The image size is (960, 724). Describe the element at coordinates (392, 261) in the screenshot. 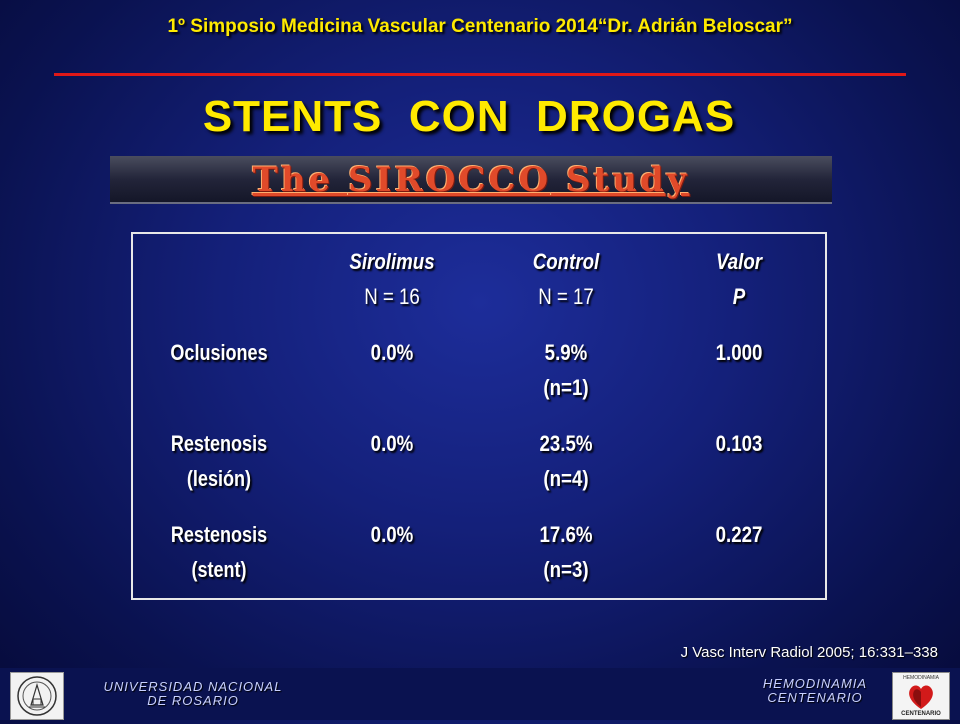

I see `header-sirolimus-name: Sirolimus` at that location.